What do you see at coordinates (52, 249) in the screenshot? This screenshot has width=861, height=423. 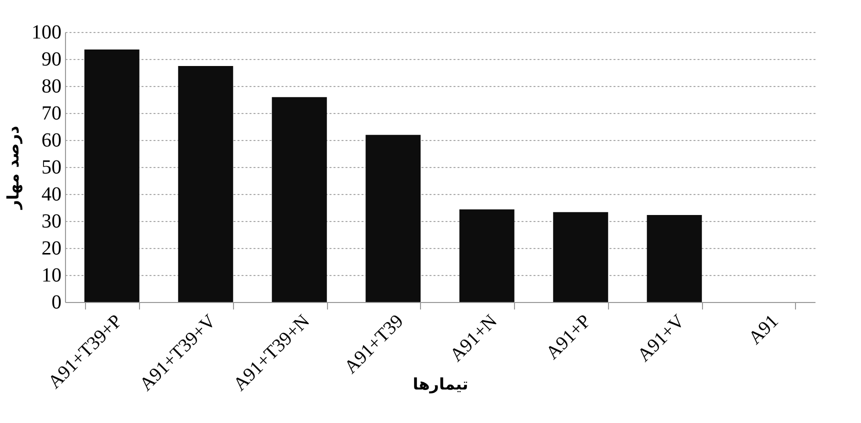 I see `y-tick-label: 20` at bounding box center [52, 249].